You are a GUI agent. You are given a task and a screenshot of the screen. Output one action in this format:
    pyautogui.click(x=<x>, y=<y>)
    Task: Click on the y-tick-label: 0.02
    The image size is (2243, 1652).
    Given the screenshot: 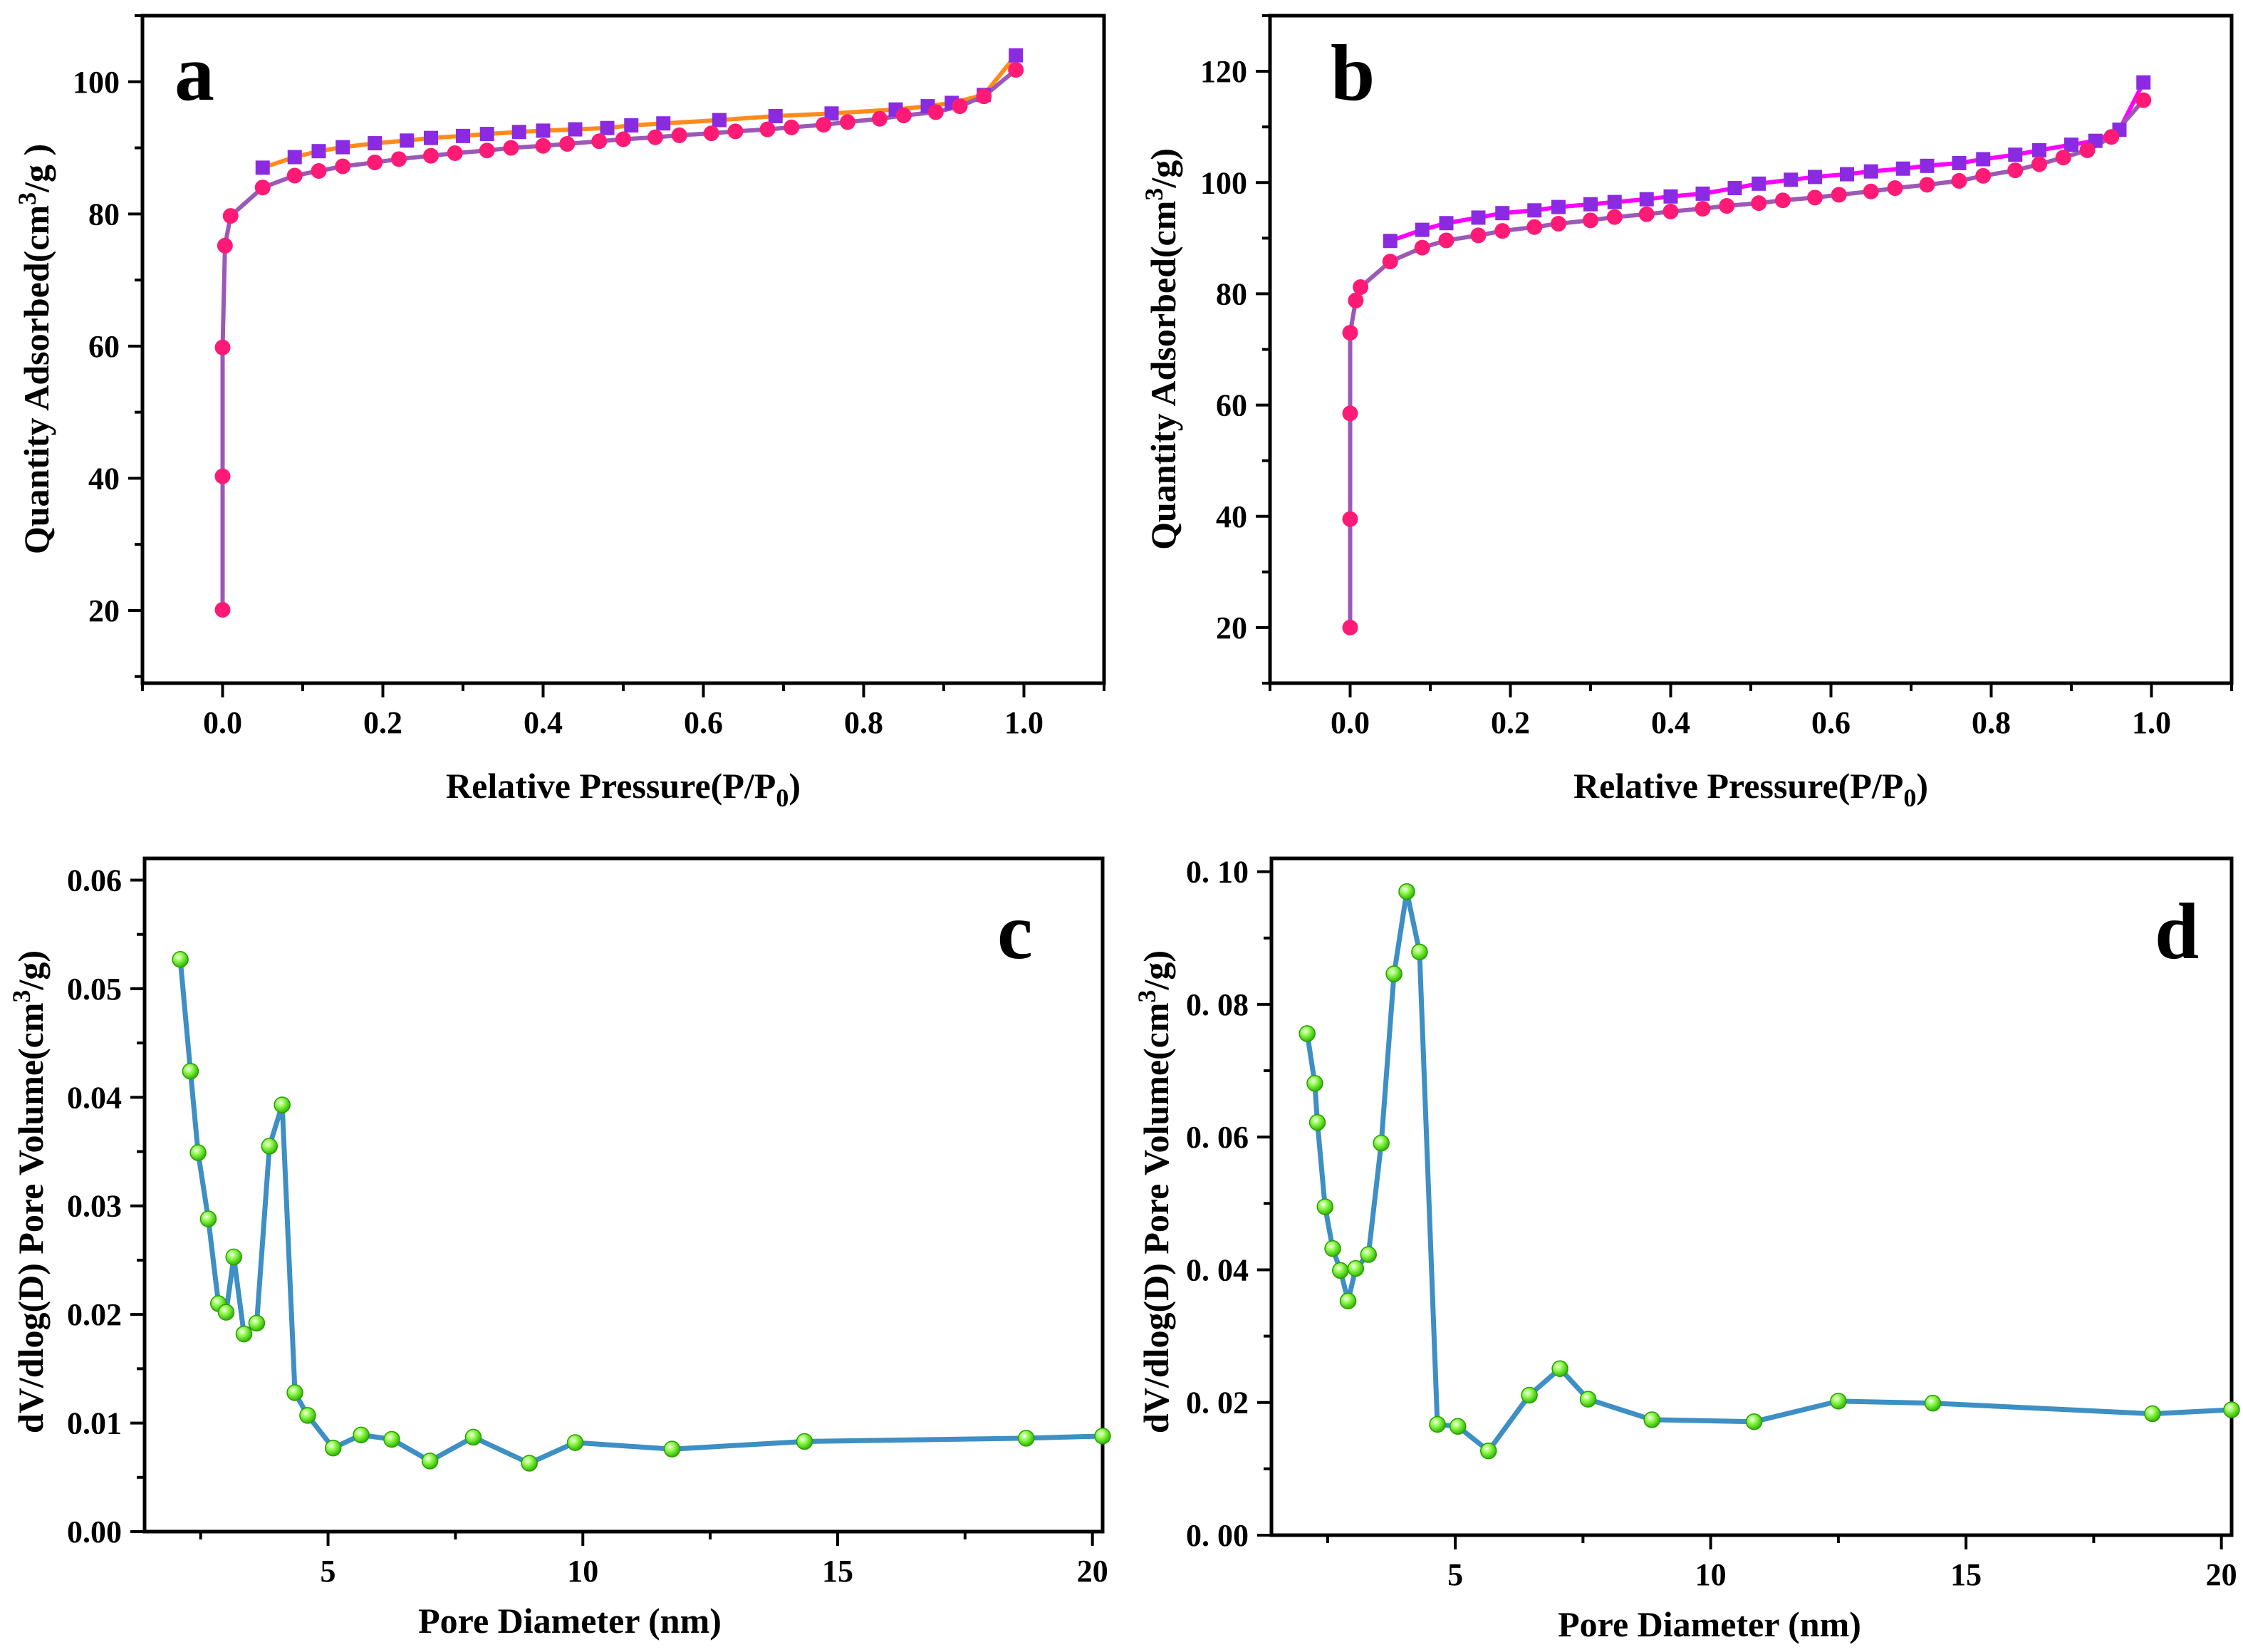 What is the action you would take?
    pyautogui.click(x=94, y=1314)
    